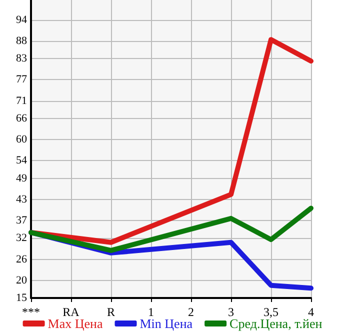 This screenshot has width=345, height=335. What do you see at coordinates (22, 298) in the screenshot?
I see `y-tick-label: 15` at bounding box center [22, 298].